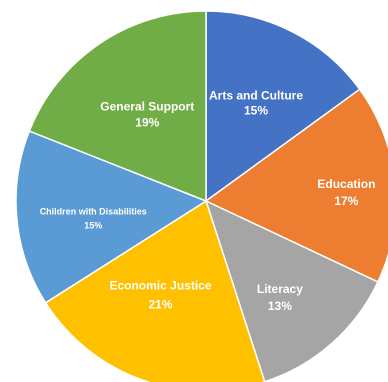 The width and height of the screenshot is (388, 382). I want to click on slice-percent-label: 13%, so click(280, 306).